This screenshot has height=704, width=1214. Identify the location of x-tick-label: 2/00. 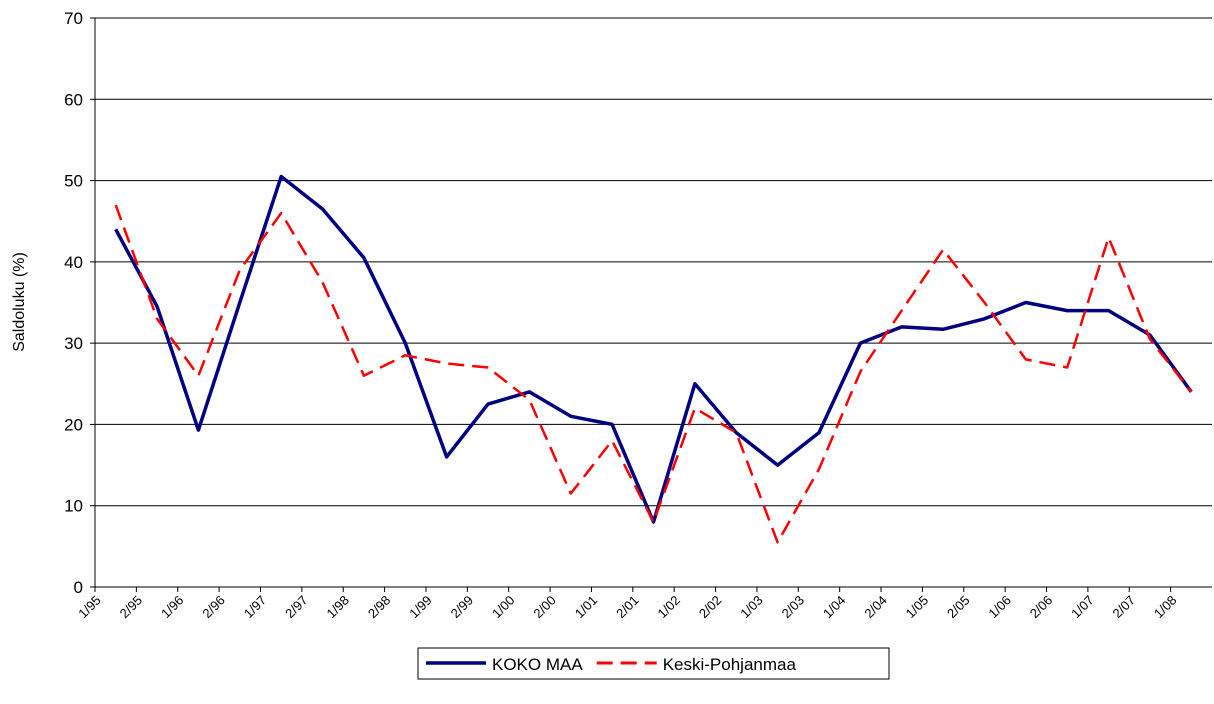
(544, 607).